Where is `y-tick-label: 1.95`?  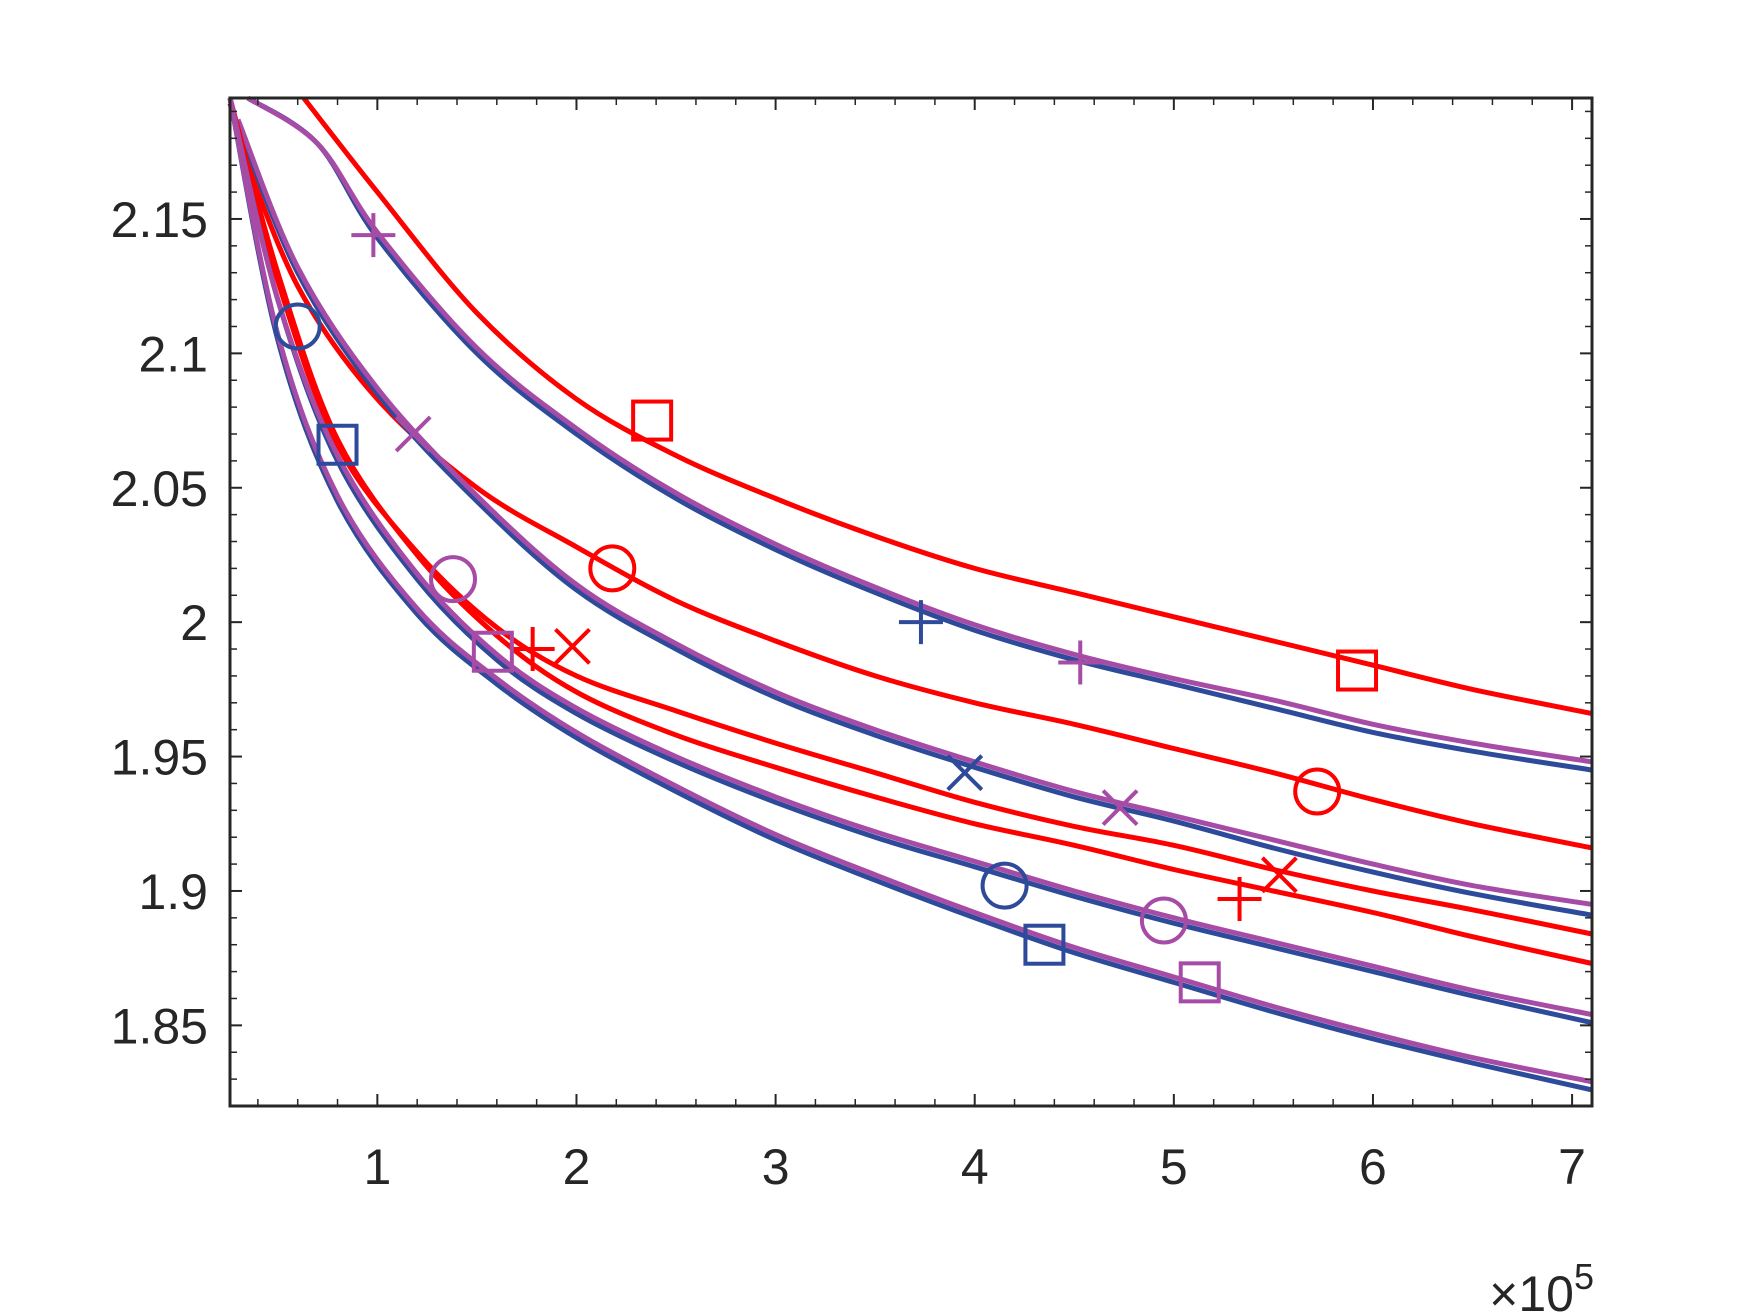
y-tick-label: 1.95 is located at coordinates (159, 758).